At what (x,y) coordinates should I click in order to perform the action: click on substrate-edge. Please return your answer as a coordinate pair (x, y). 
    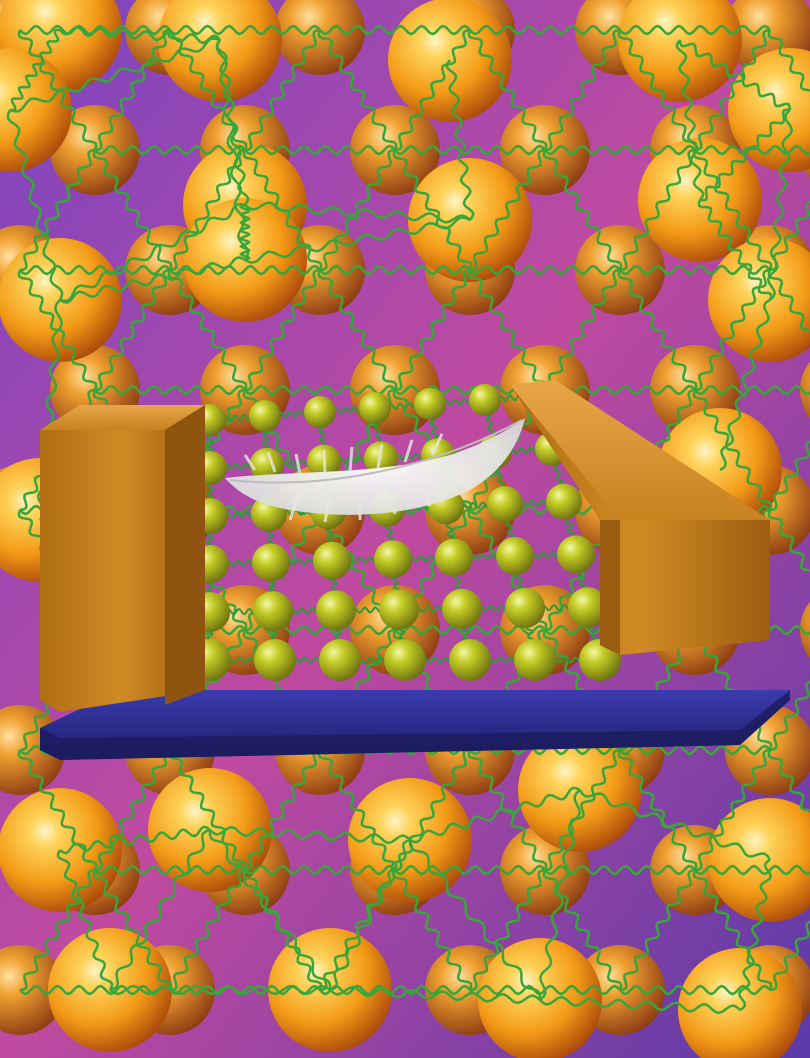
    Looking at the image, I should click on (415, 725).